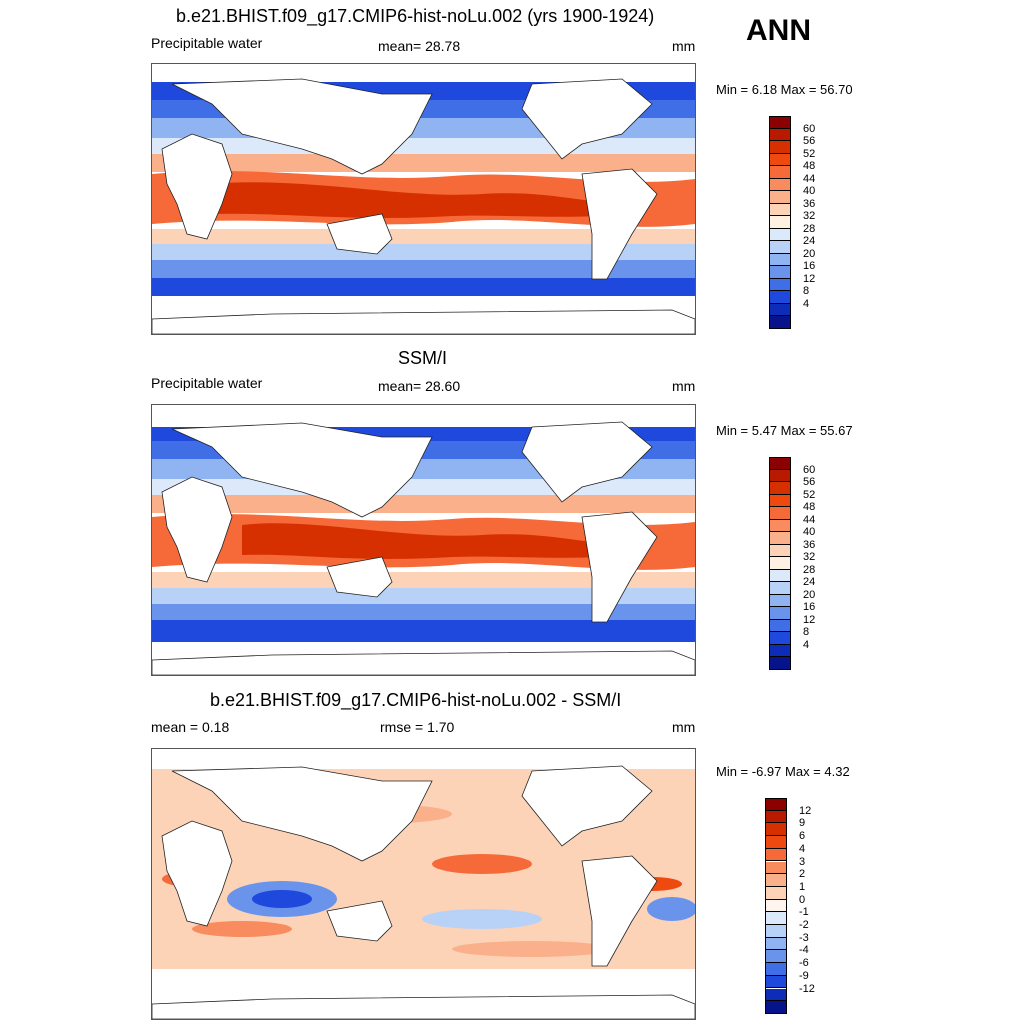 The image size is (1024, 1024). What do you see at coordinates (809, 216) in the screenshot?
I see `abs-colorbar-1-tick-label: 32` at bounding box center [809, 216].